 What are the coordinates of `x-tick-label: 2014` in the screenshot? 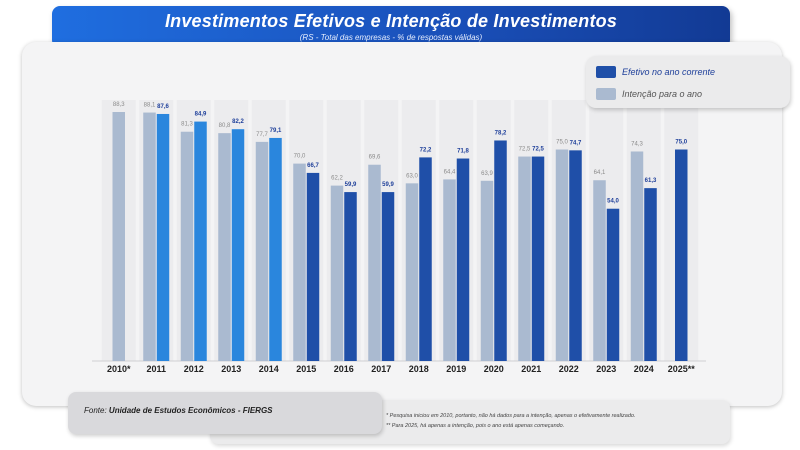 It's located at (269, 369).